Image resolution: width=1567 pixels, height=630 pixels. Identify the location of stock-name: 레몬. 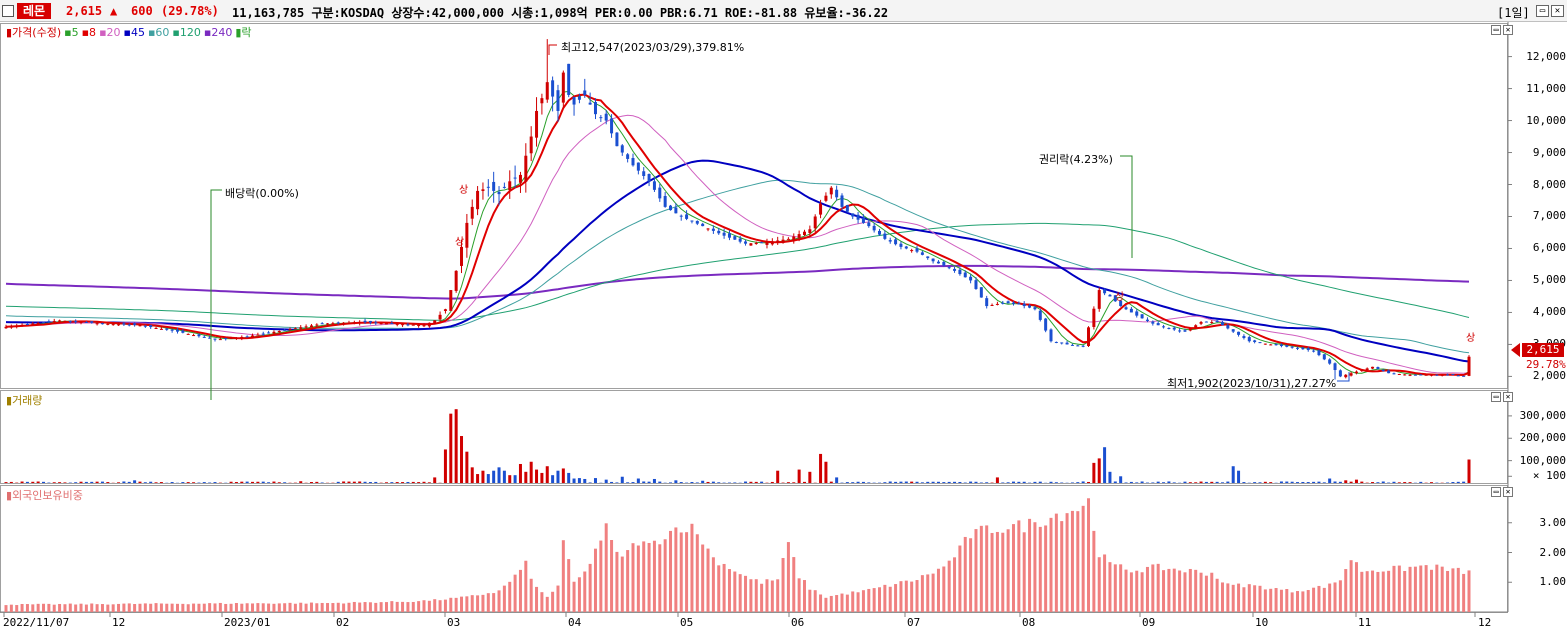
(34, 11).